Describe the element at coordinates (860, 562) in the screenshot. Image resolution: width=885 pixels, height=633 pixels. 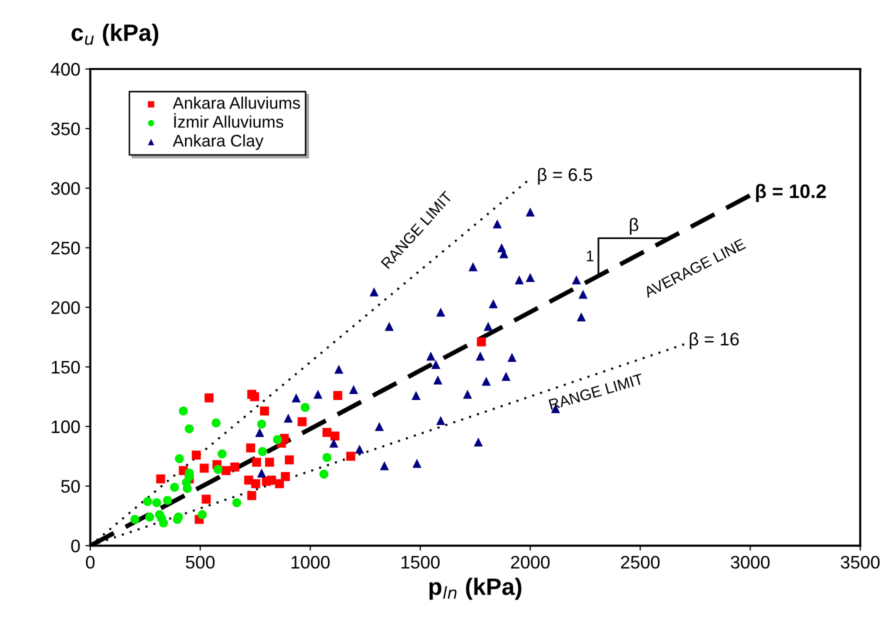
I see `x-tick-label: 3500` at that location.